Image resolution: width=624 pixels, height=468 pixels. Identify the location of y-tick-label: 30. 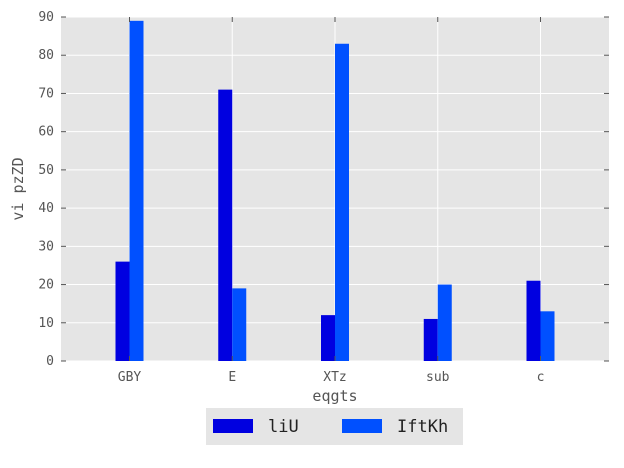
(46, 246).